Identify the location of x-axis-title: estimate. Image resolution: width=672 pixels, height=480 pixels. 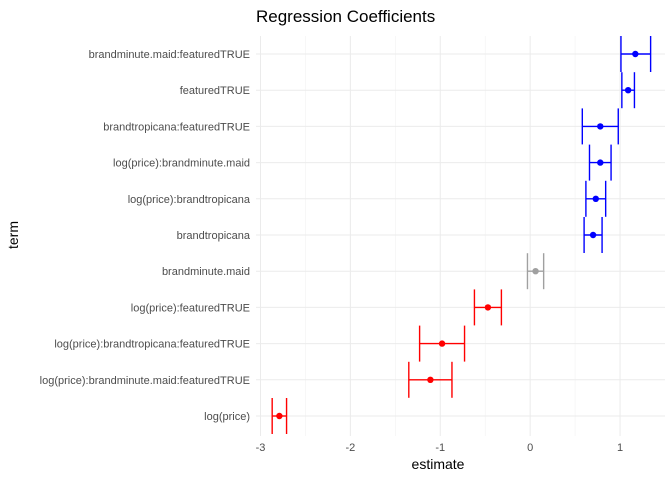
(438, 464).